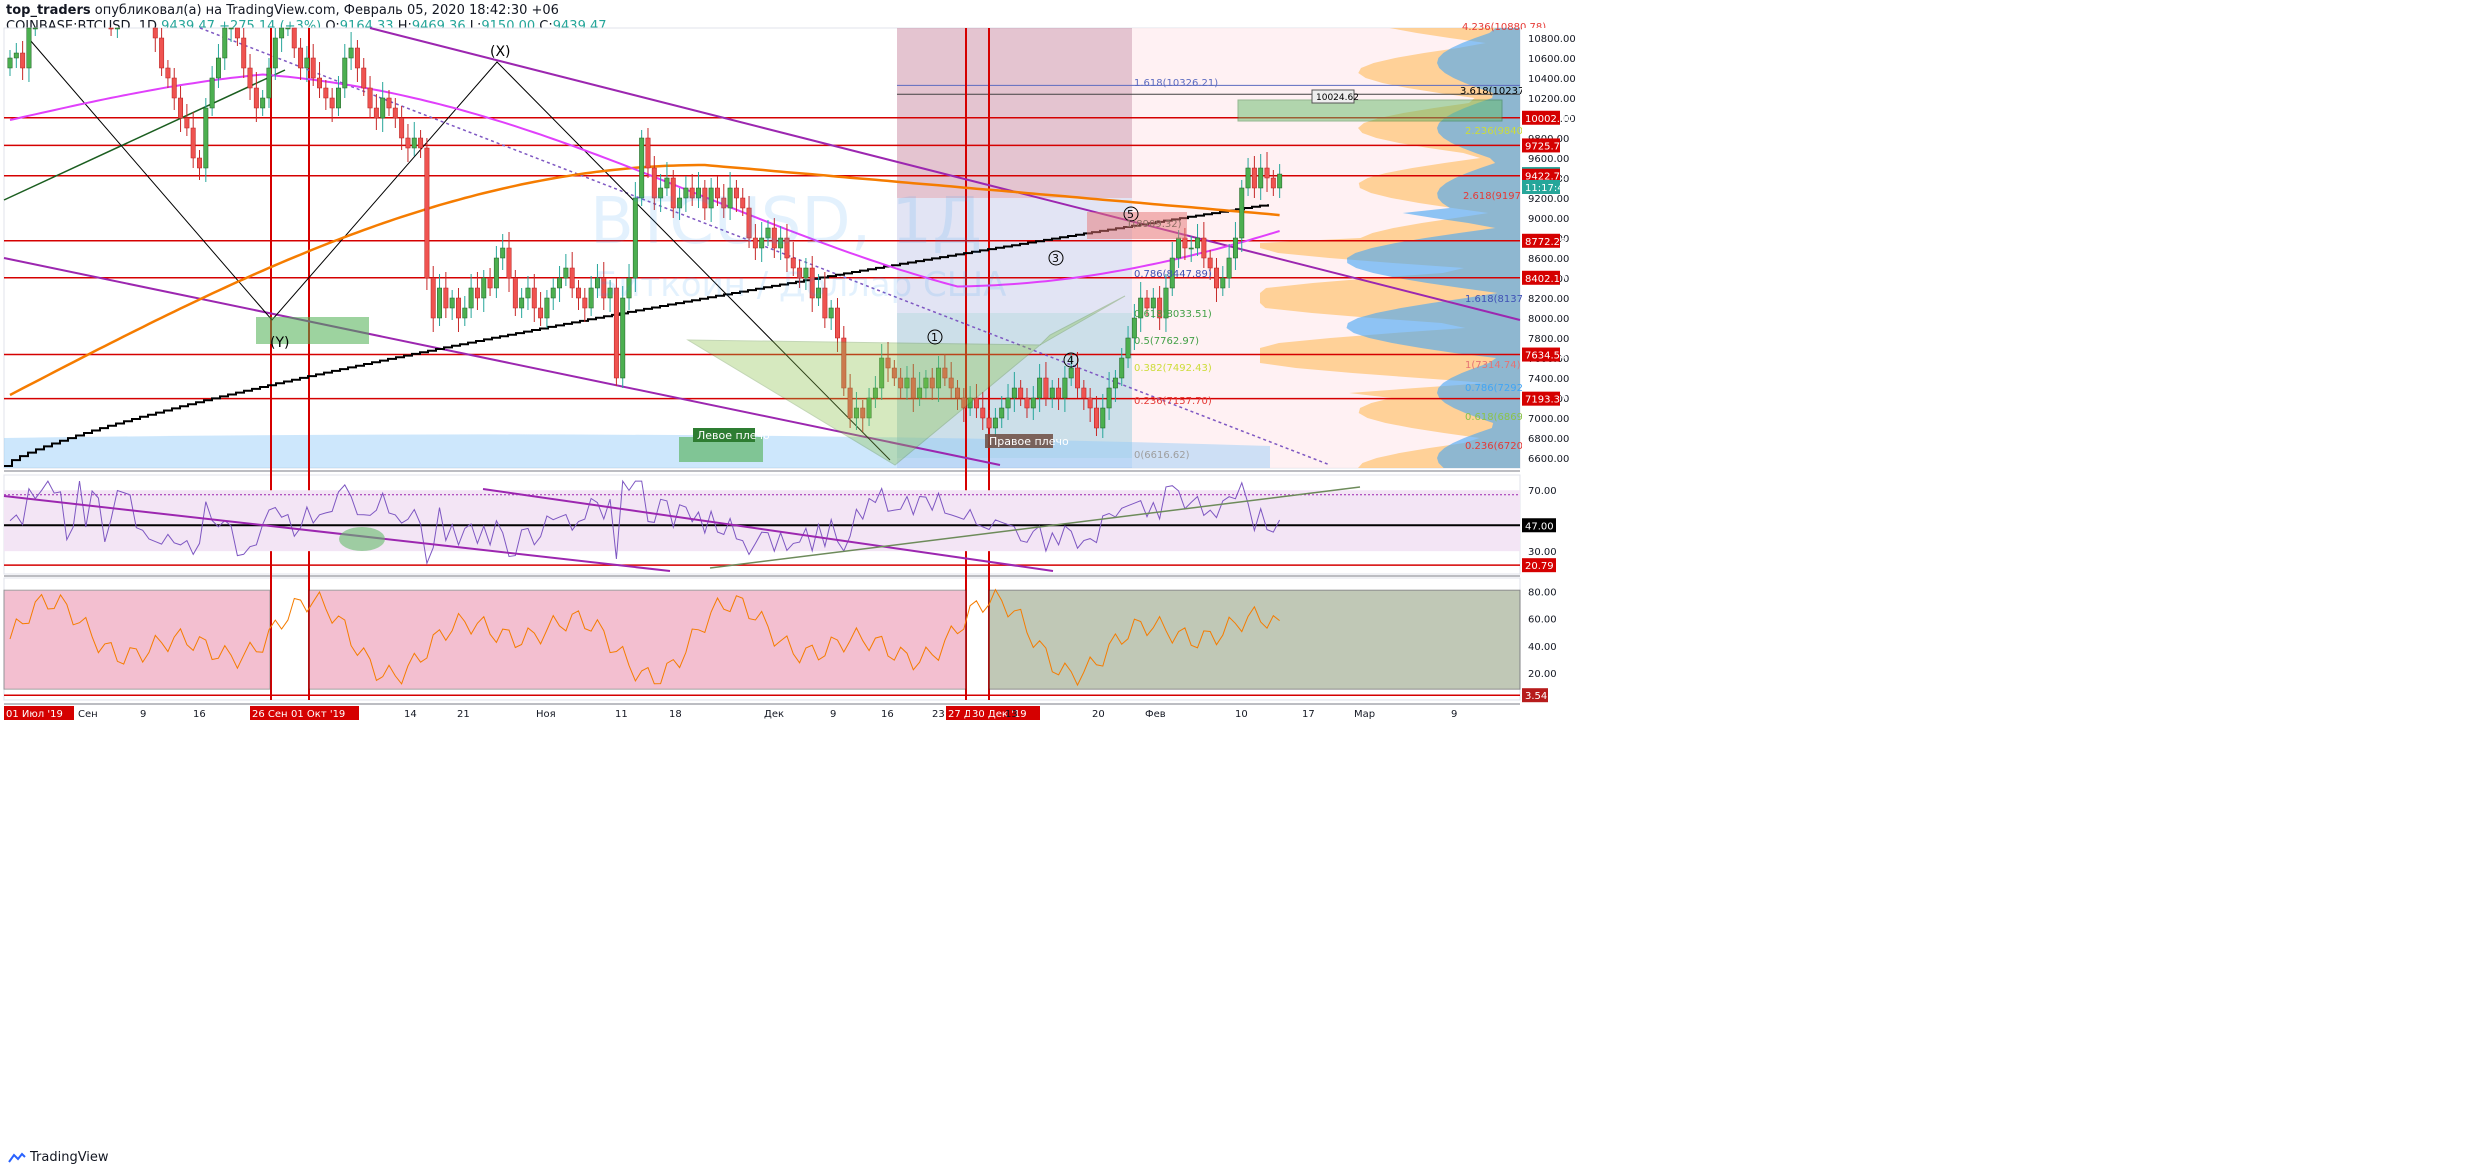 This screenshot has width=2468, height=1174. I want to click on rsi-highlight, so click(362, 539).